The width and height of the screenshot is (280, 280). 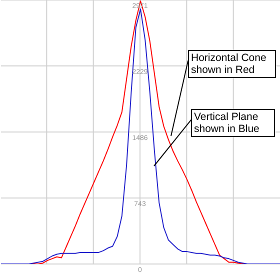 What do you see at coordinates (233, 123) in the screenshot?
I see `annotation: Vertical Plane shown in Blue` at bounding box center [233, 123].